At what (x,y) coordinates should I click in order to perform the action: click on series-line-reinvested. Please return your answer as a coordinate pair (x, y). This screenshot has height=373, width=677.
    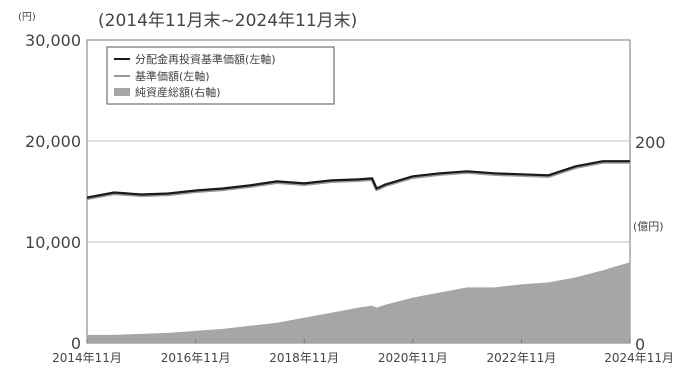
    Looking at the image, I should click on (358, 179).